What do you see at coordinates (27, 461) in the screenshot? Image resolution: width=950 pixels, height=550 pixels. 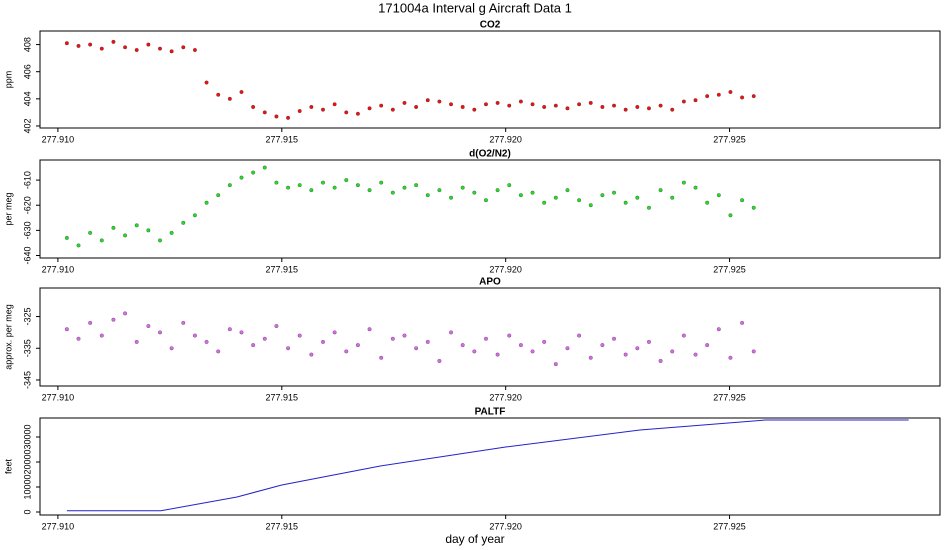 I see `y-tick-label: 20000` at bounding box center [27, 461].